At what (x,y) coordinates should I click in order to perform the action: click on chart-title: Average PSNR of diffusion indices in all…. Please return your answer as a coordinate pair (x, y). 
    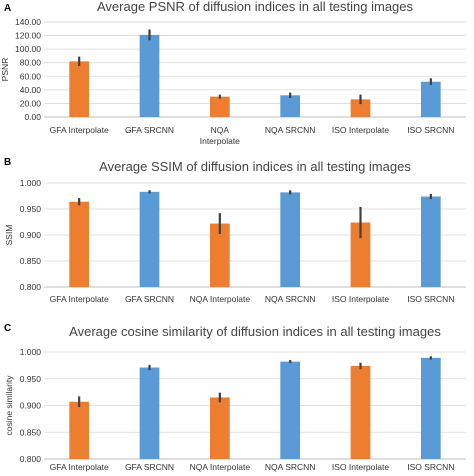
    Looking at the image, I should click on (255, 7).